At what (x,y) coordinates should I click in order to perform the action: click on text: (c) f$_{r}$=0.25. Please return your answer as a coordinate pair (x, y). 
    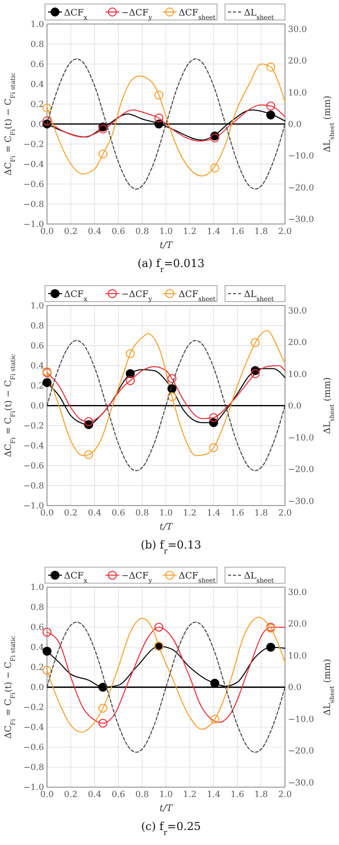
    Looking at the image, I should click on (171, 828).